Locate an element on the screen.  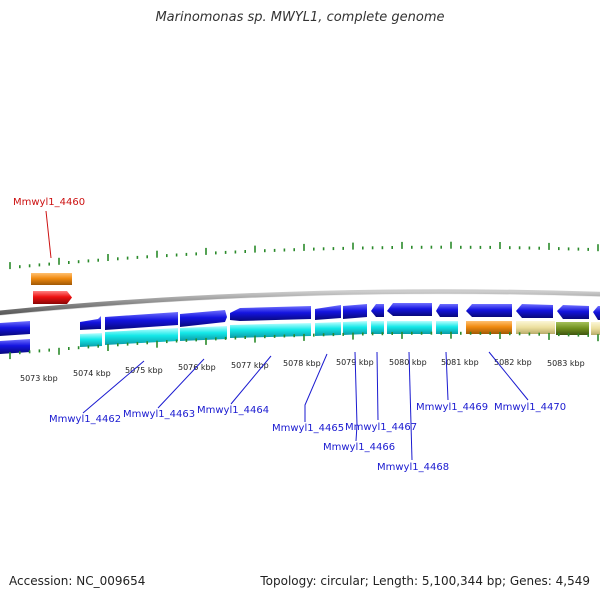
gene-label-mmwyl1-4464: Mmwyl1_4464 is located at coordinates (233, 410).